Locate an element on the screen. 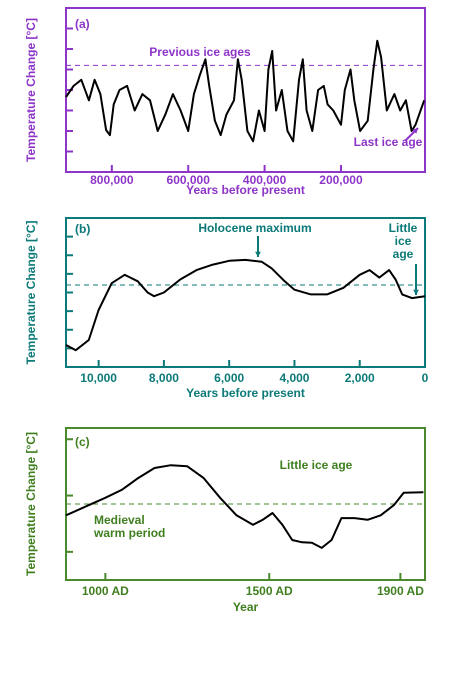  x-tick-label: 1500 AD is located at coordinates (269, 591).